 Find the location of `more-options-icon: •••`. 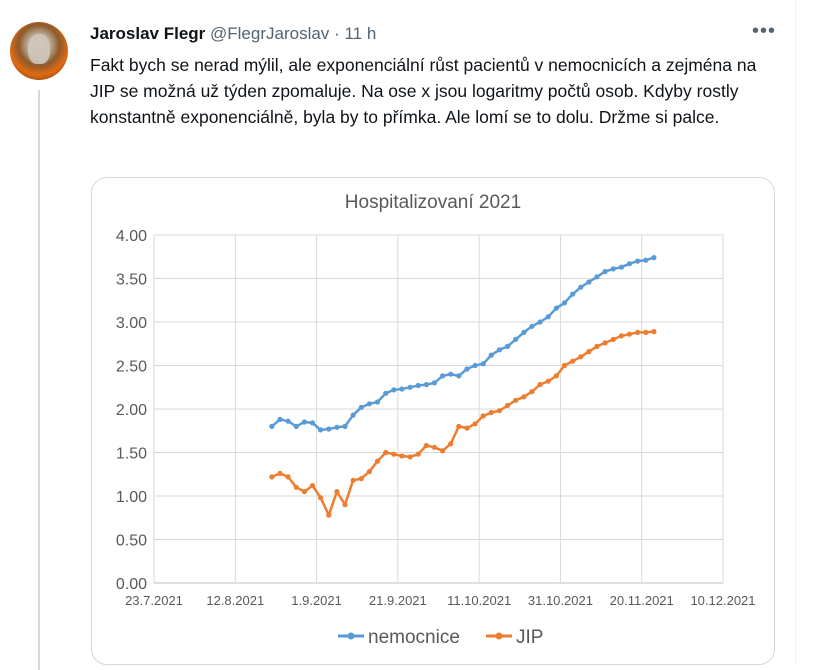

more-options-icon: ••• is located at coordinates (764, 31).